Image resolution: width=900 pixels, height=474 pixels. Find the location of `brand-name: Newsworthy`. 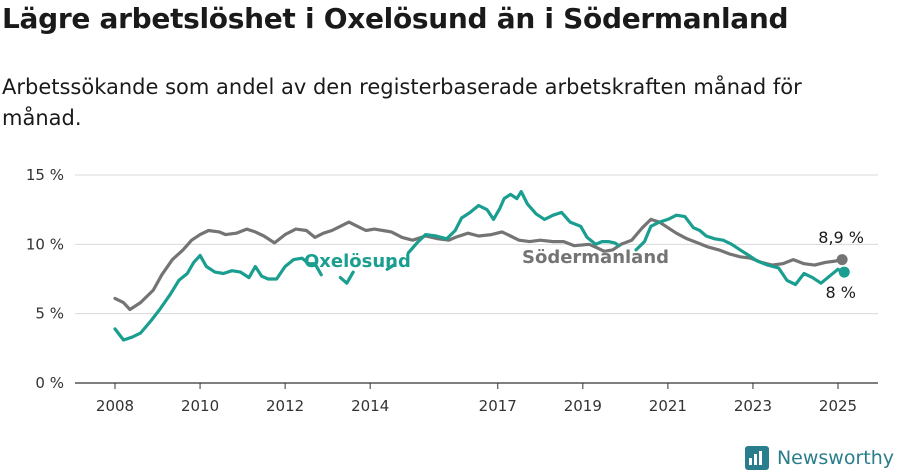

brand-name: Newsworthy is located at coordinates (835, 458).